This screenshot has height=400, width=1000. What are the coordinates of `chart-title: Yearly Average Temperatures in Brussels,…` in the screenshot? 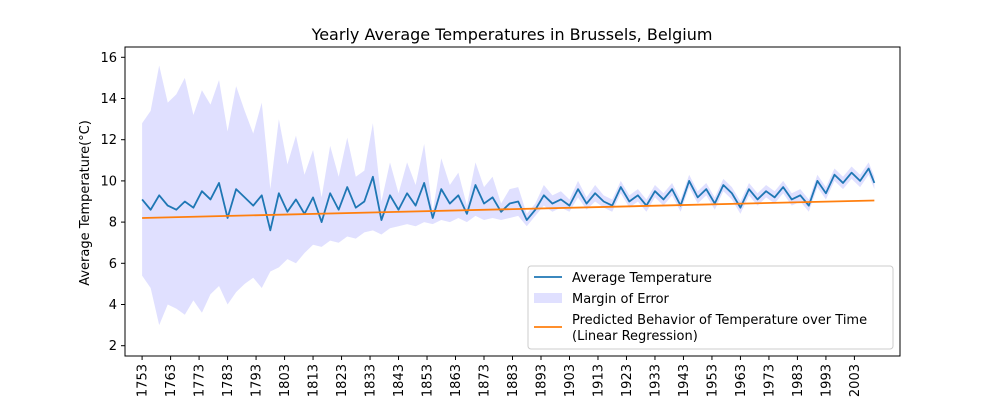 It's located at (512, 34).